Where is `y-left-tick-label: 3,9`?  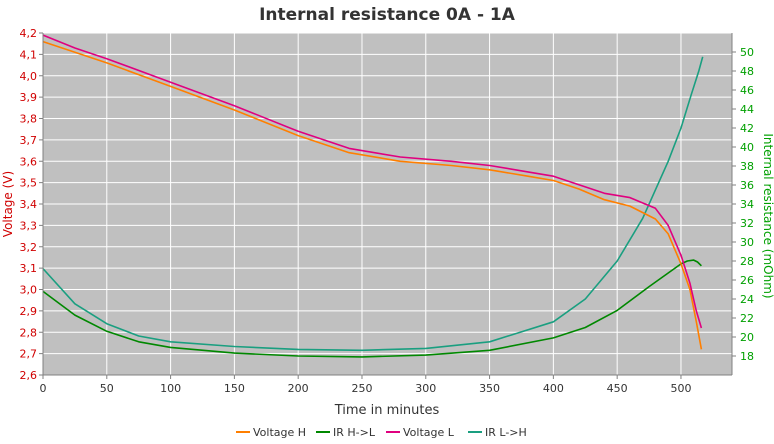 y-left-tick-label: 3,9 is located at coordinates (29, 97).